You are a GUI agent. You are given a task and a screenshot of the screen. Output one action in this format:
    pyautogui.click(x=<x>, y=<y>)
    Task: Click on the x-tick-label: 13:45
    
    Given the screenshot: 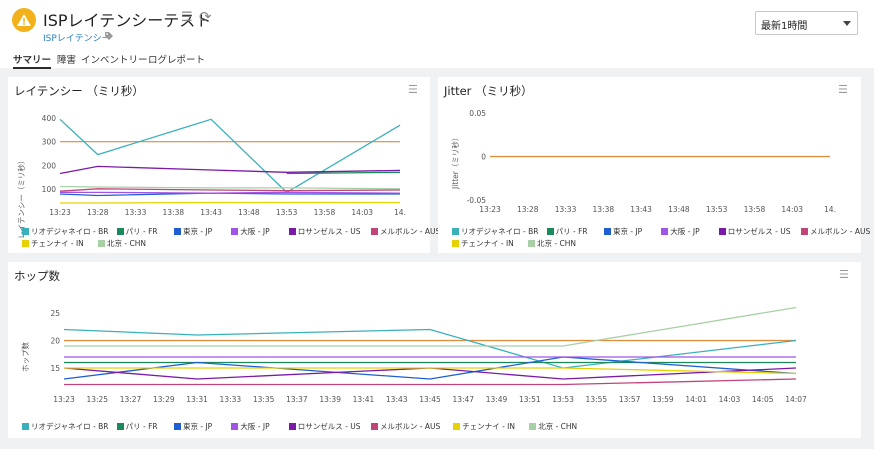 What is the action you would take?
    pyautogui.click(x=430, y=399)
    